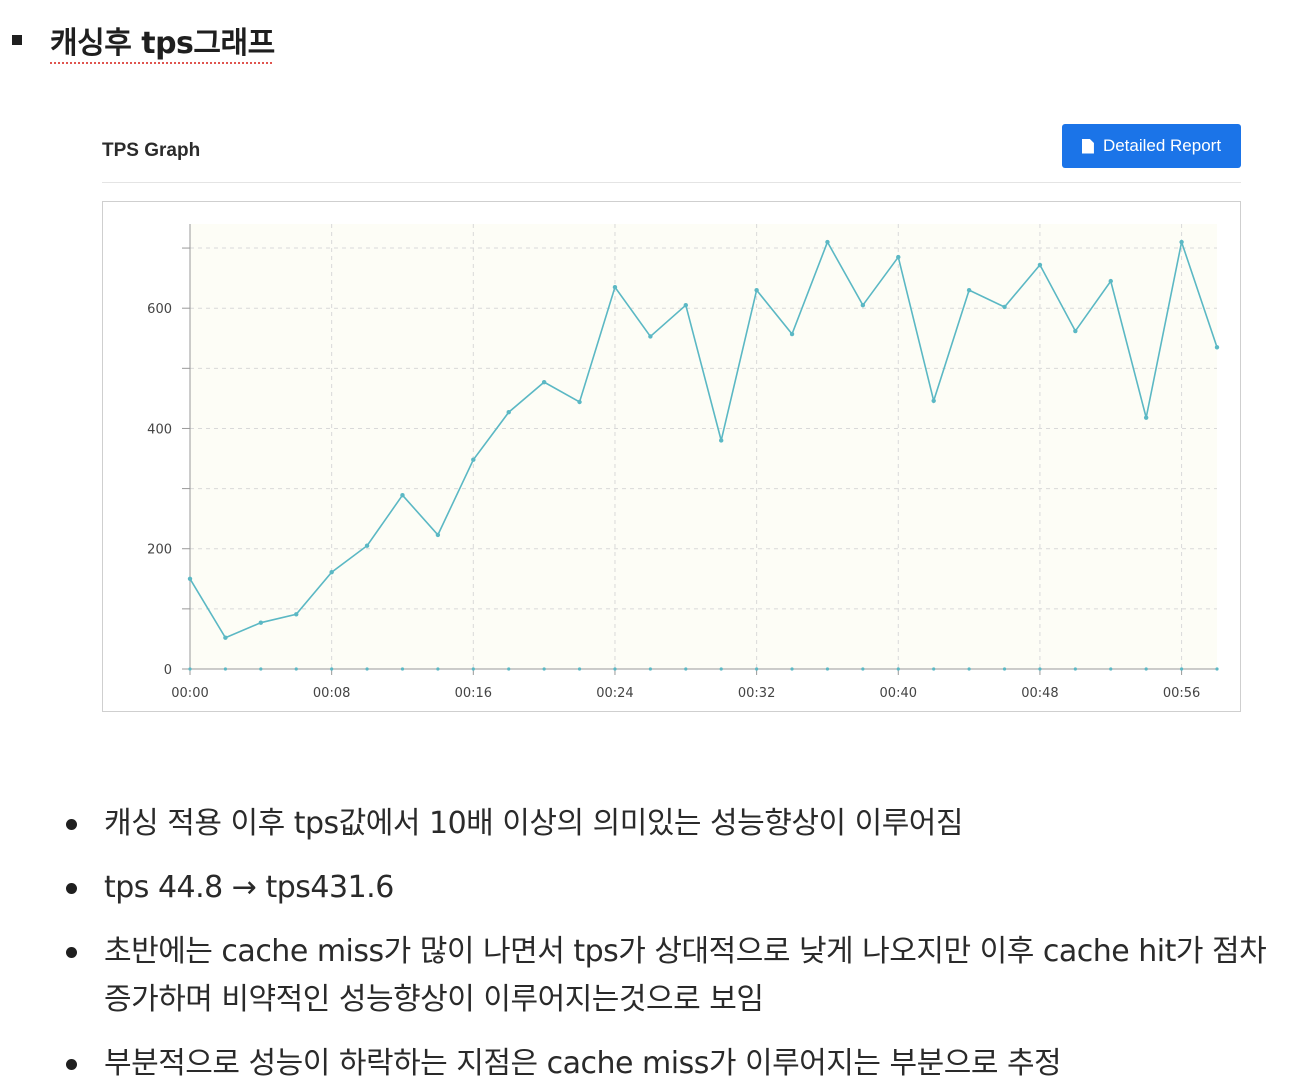 The width and height of the screenshot is (1304, 1088). Describe the element at coordinates (680, 888) in the screenshot. I see `note-item: tps 44.8 → tps431.6` at that location.